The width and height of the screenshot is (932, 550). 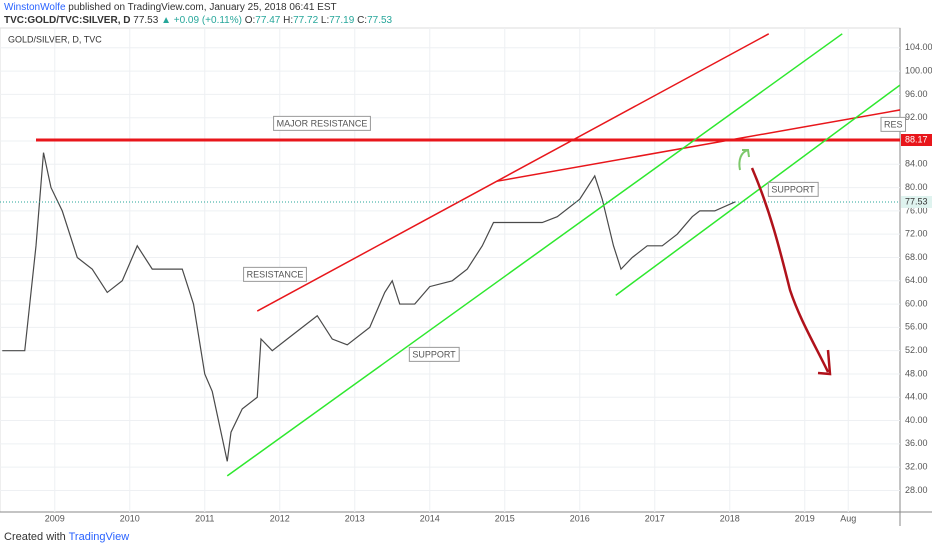 I want to click on x-tick-label: 2015, so click(x=505, y=518).